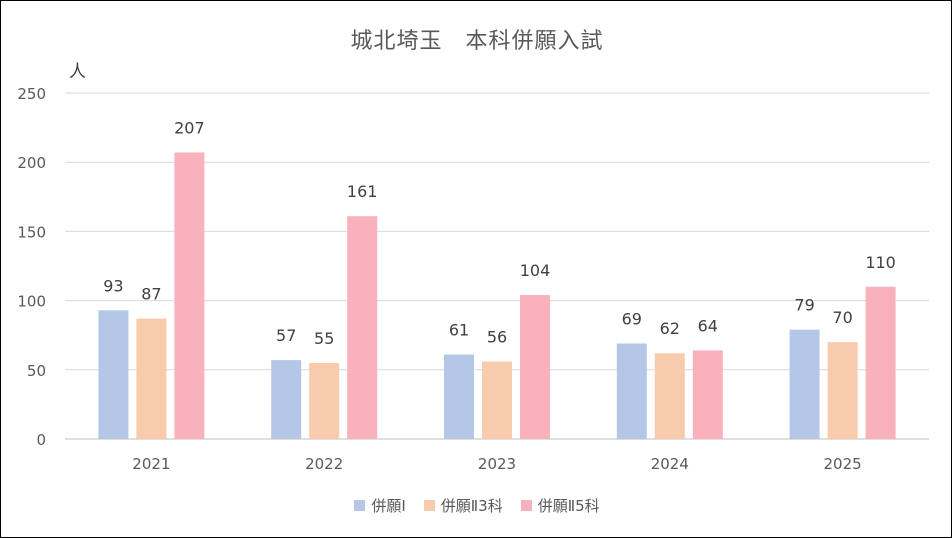 Image resolution: width=952 pixels, height=538 pixels. I want to click on x-tick-label: 2024, so click(670, 464).